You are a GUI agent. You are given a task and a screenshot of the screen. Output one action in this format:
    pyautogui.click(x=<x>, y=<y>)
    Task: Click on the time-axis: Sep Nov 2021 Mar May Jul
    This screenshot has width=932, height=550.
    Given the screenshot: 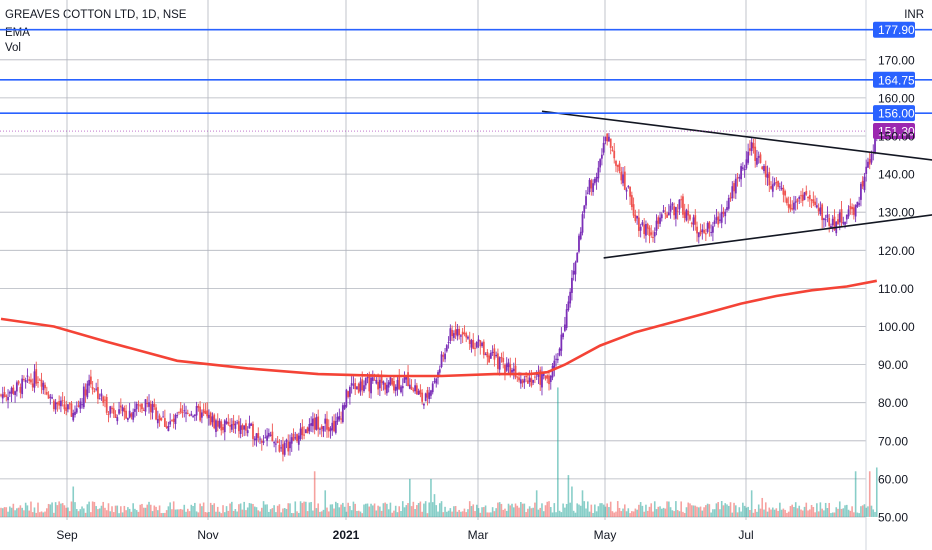 What is the action you would take?
    pyautogui.click(x=404, y=535)
    